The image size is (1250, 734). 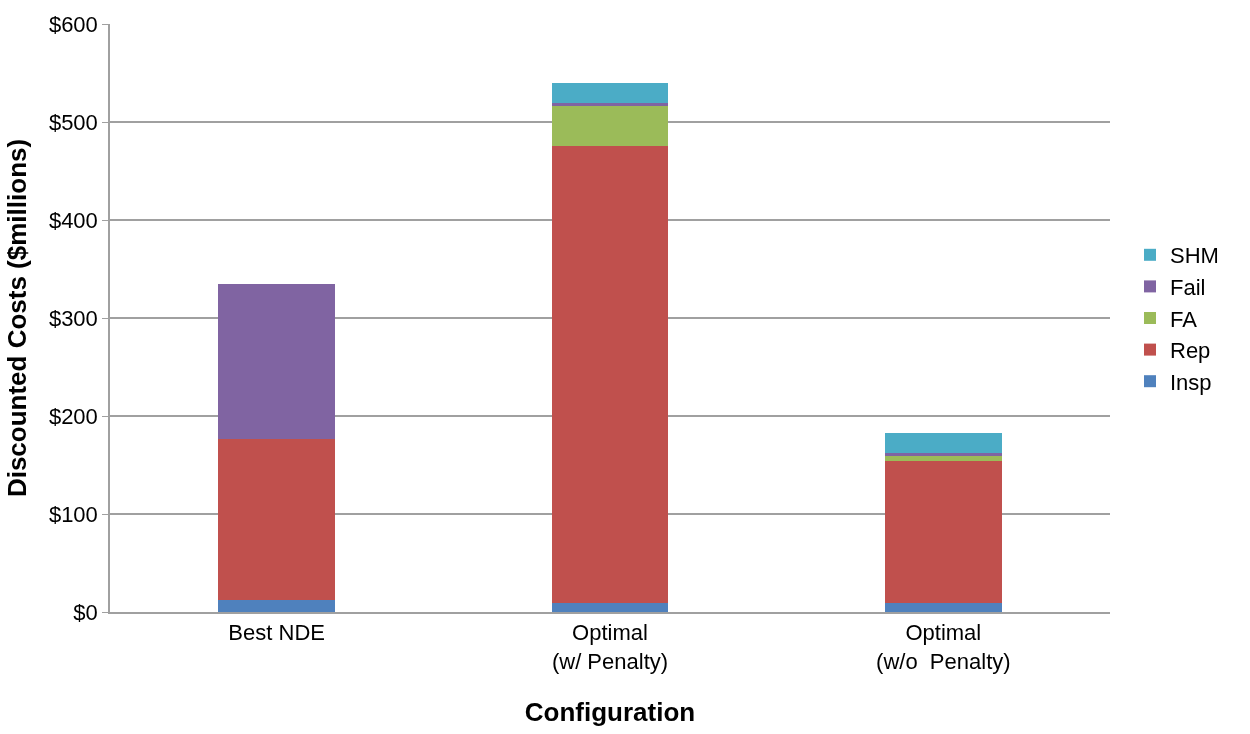 What do you see at coordinates (1194, 256) in the screenshot?
I see `legend-label: SHM` at bounding box center [1194, 256].